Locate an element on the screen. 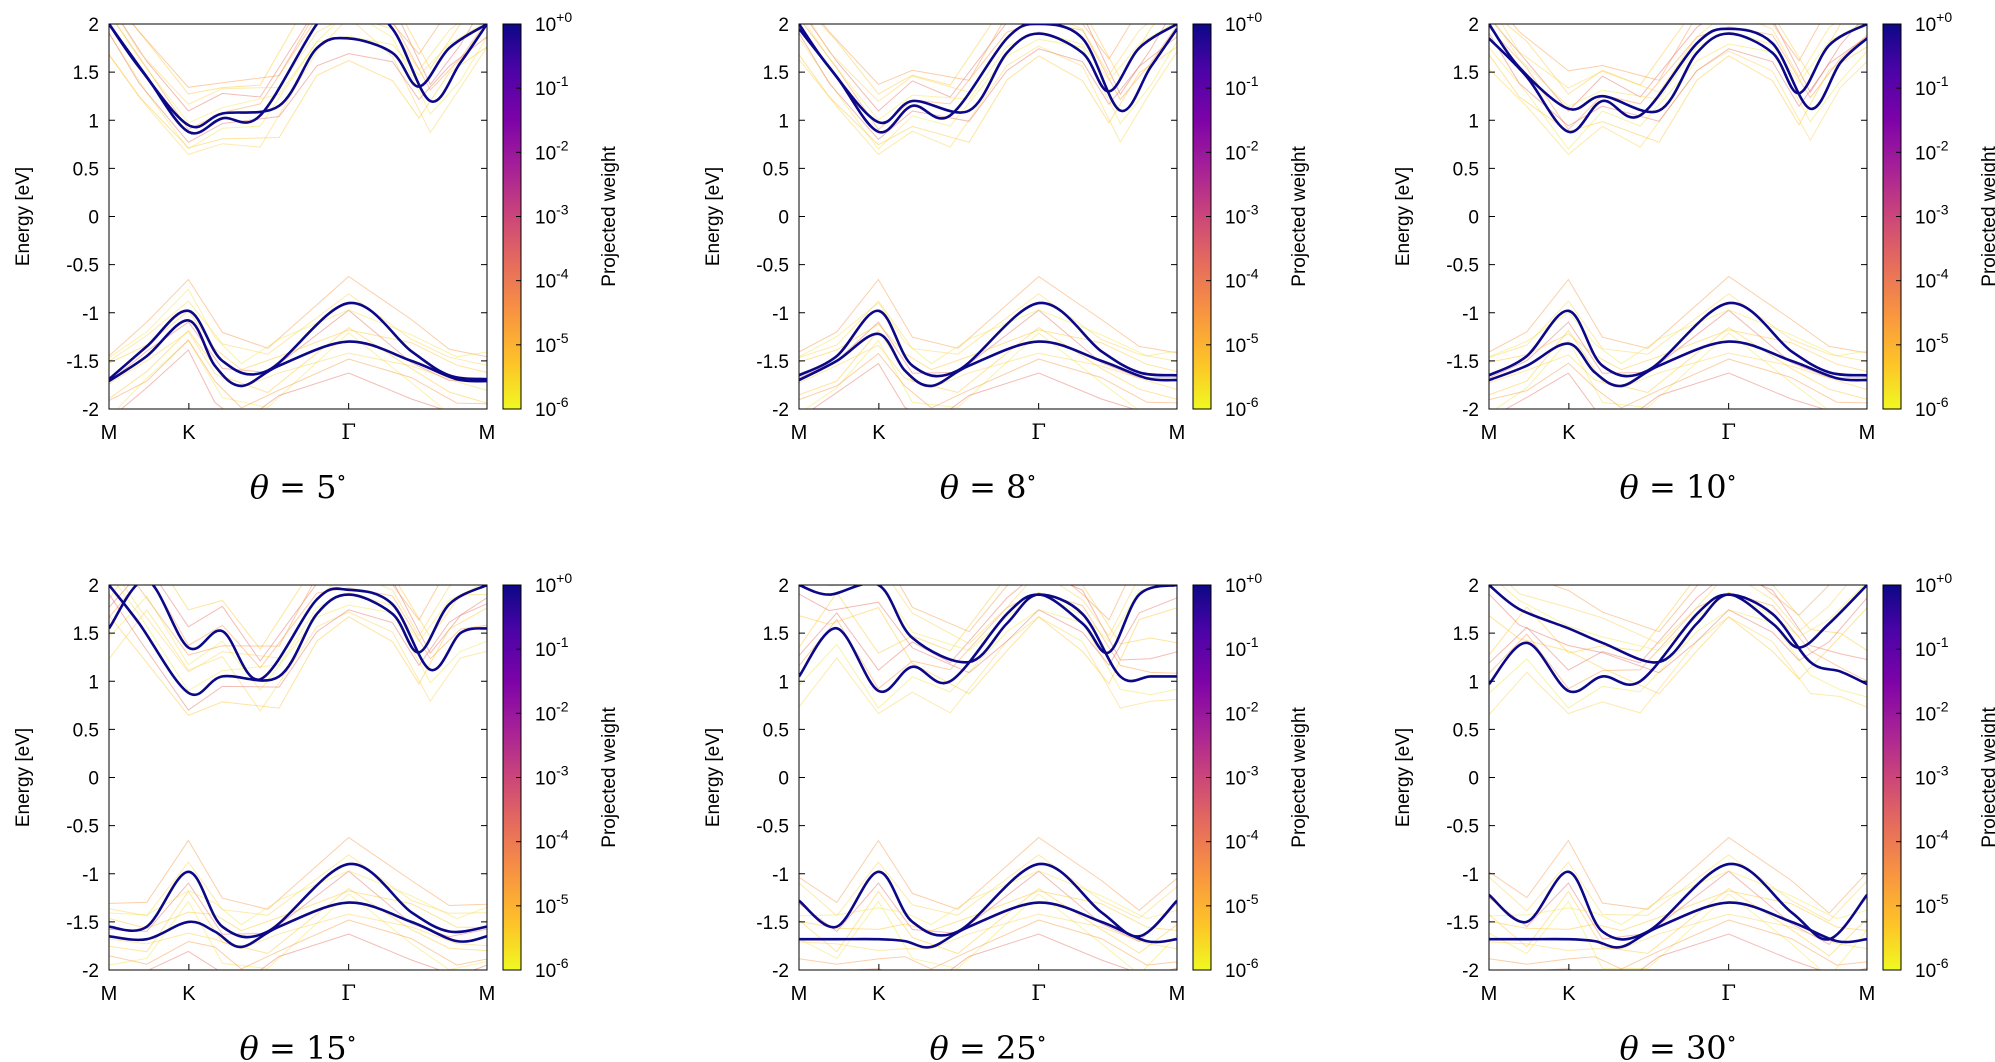 This screenshot has width=1995, height=1062. ytick-label: 0.5 is located at coordinates (776, 169).